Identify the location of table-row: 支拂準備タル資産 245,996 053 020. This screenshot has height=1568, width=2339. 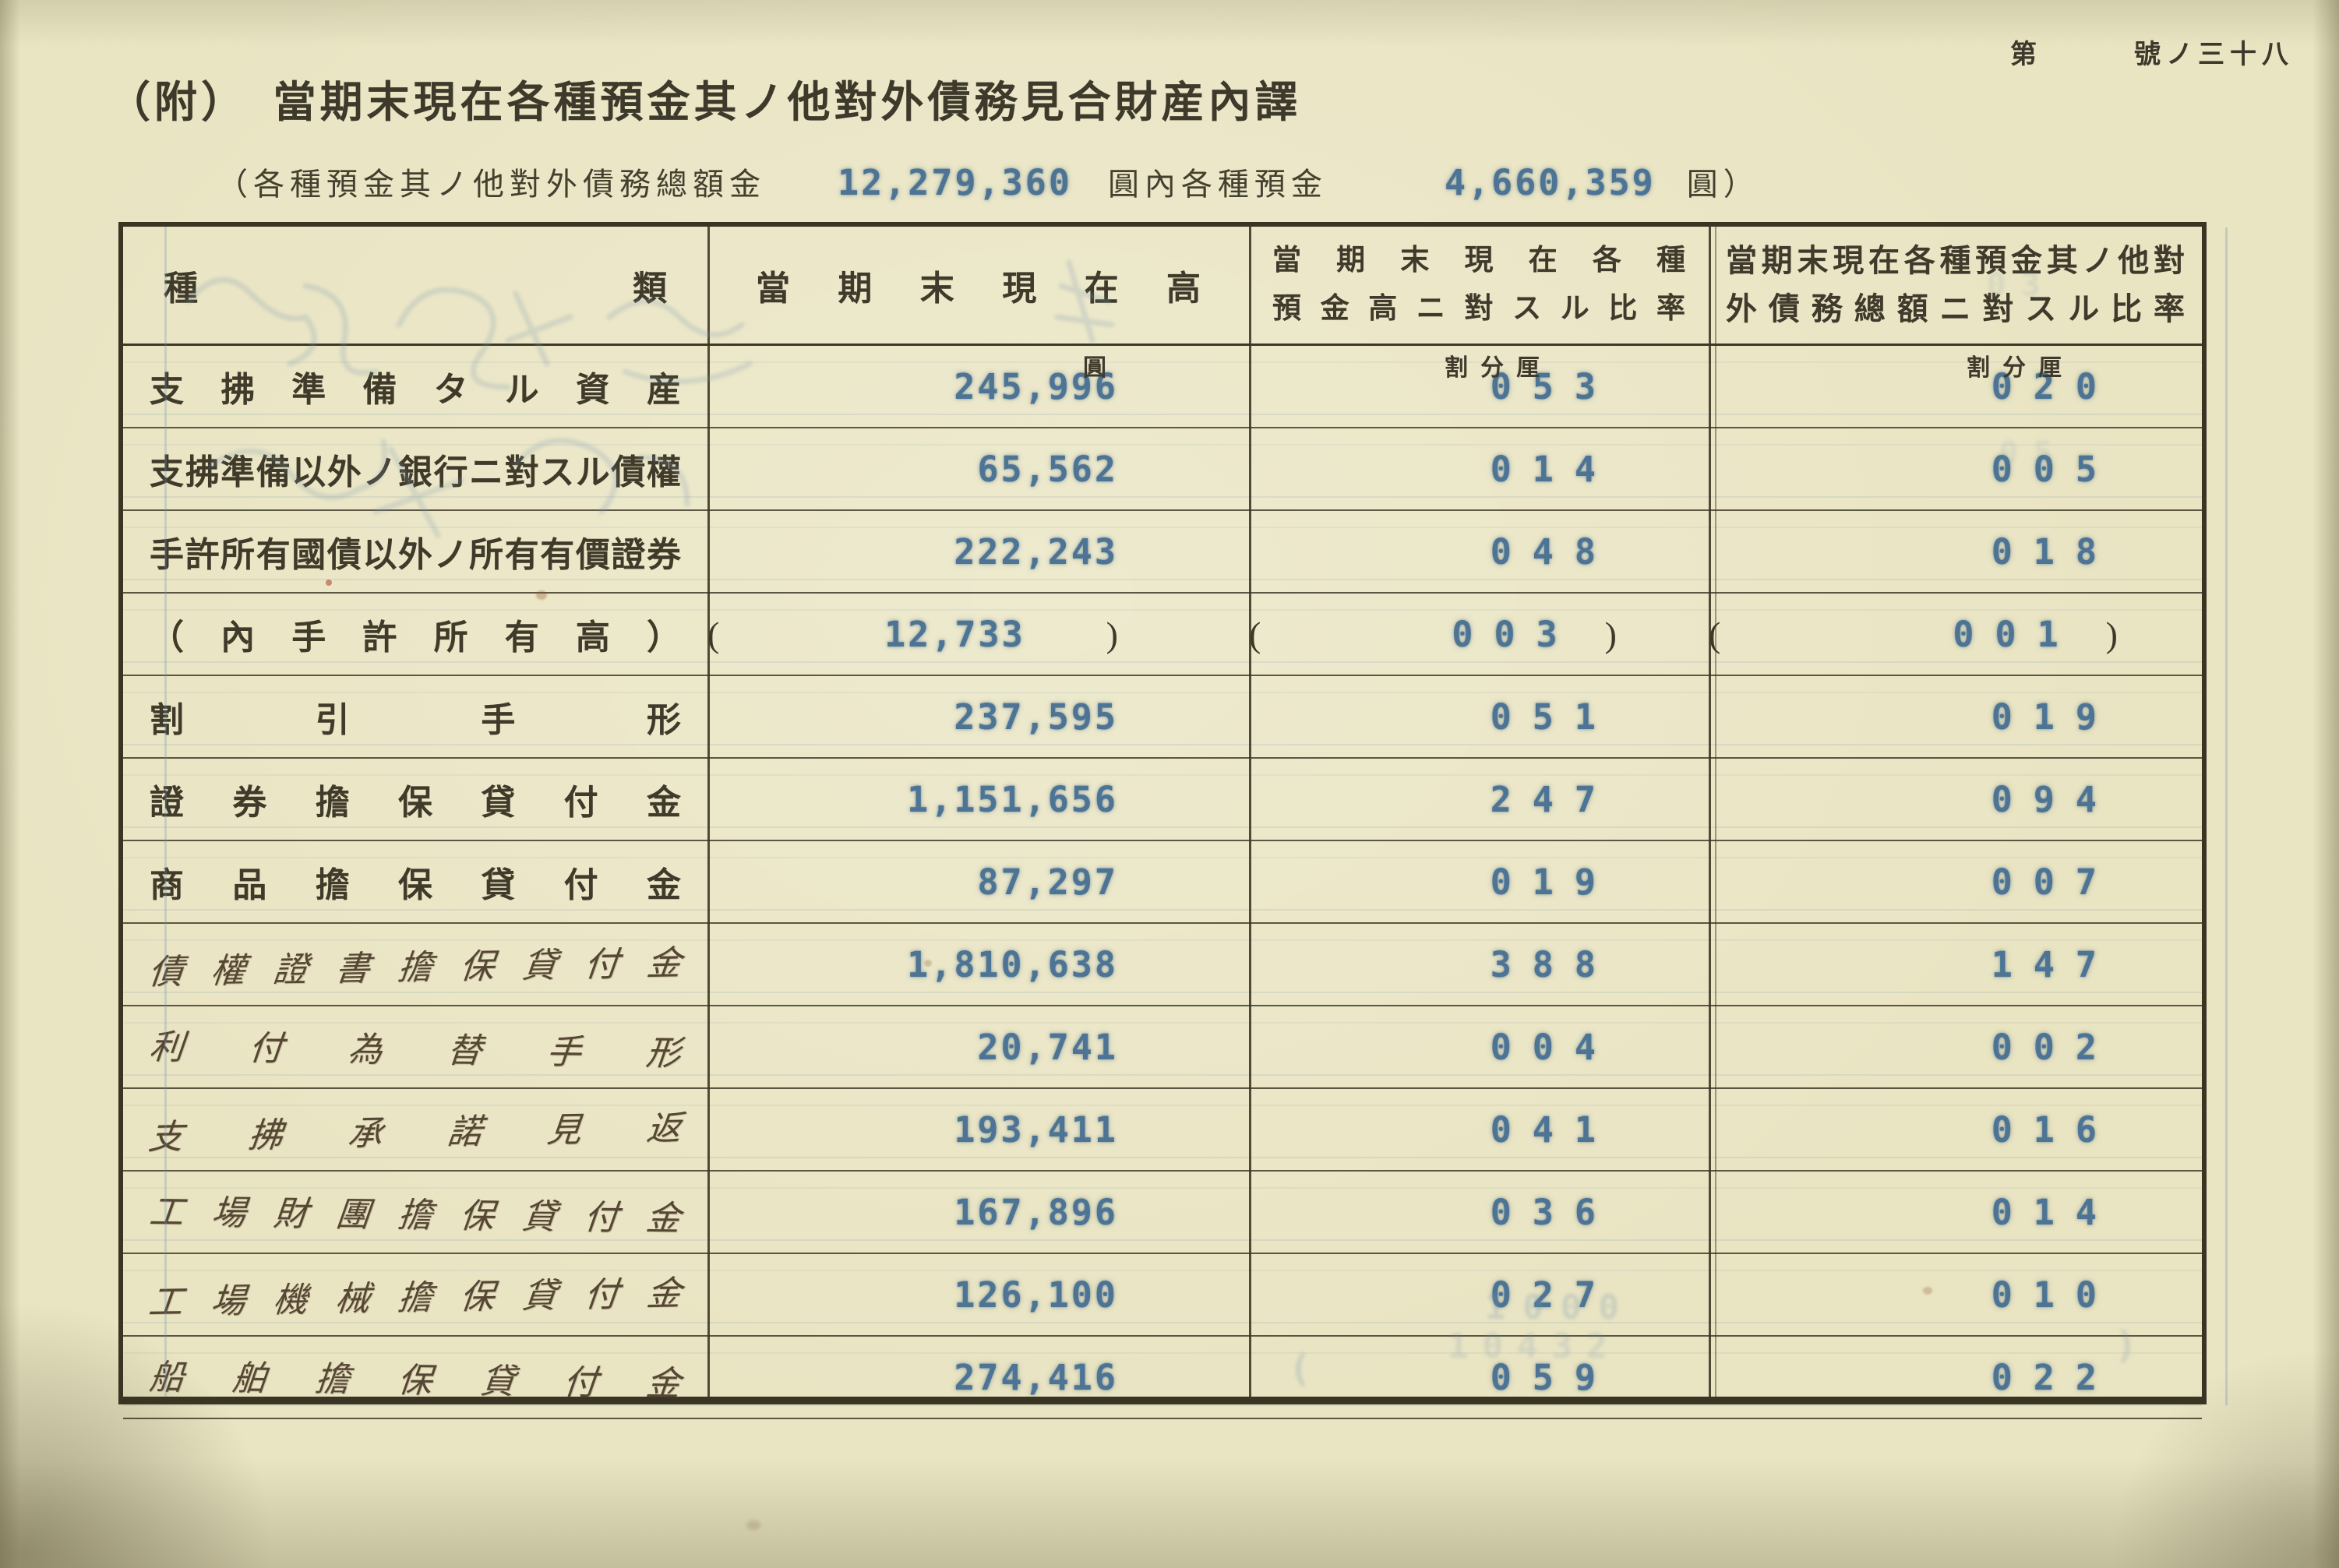
(1163, 387).